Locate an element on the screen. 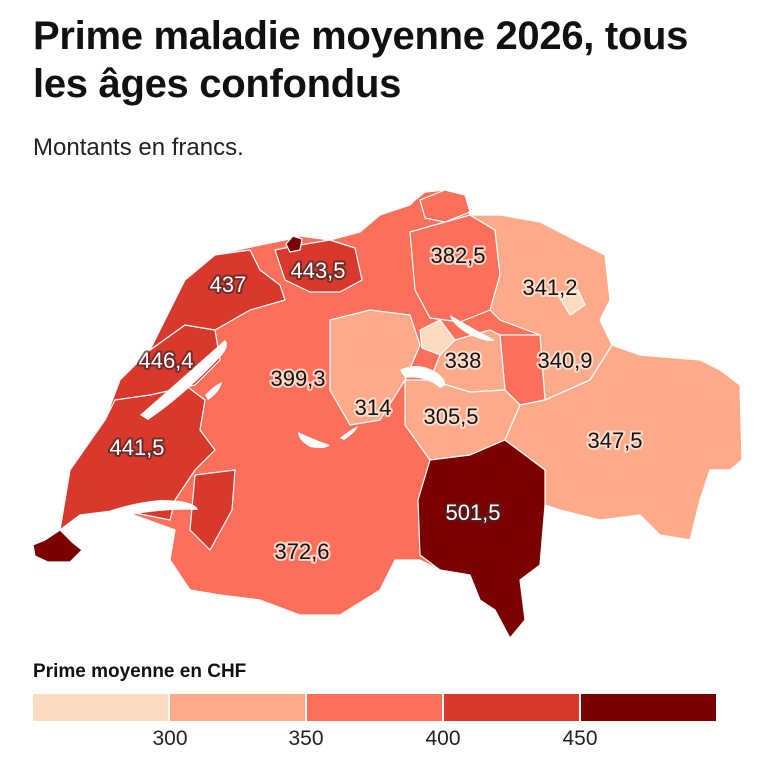  legend-tick: 350 is located at coordinates (306, 738).